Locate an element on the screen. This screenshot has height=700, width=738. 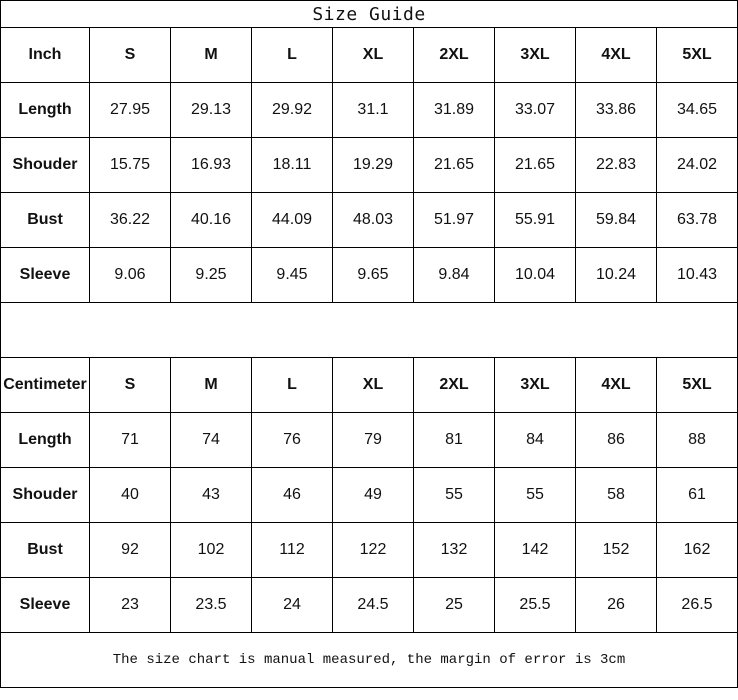
measurement-value: 9.45 is located at coordinates (292, 275).